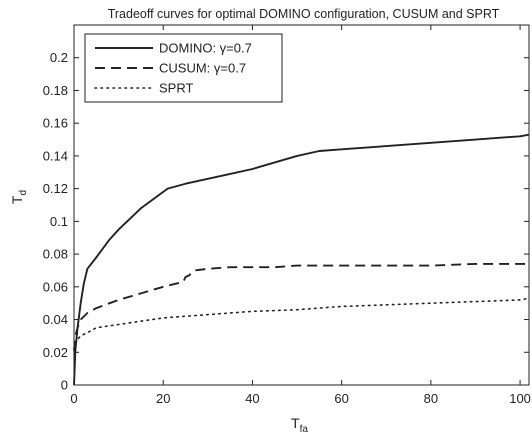  I want to click on legend-label: CUSUM: γ=0.7, so click(202, 68).